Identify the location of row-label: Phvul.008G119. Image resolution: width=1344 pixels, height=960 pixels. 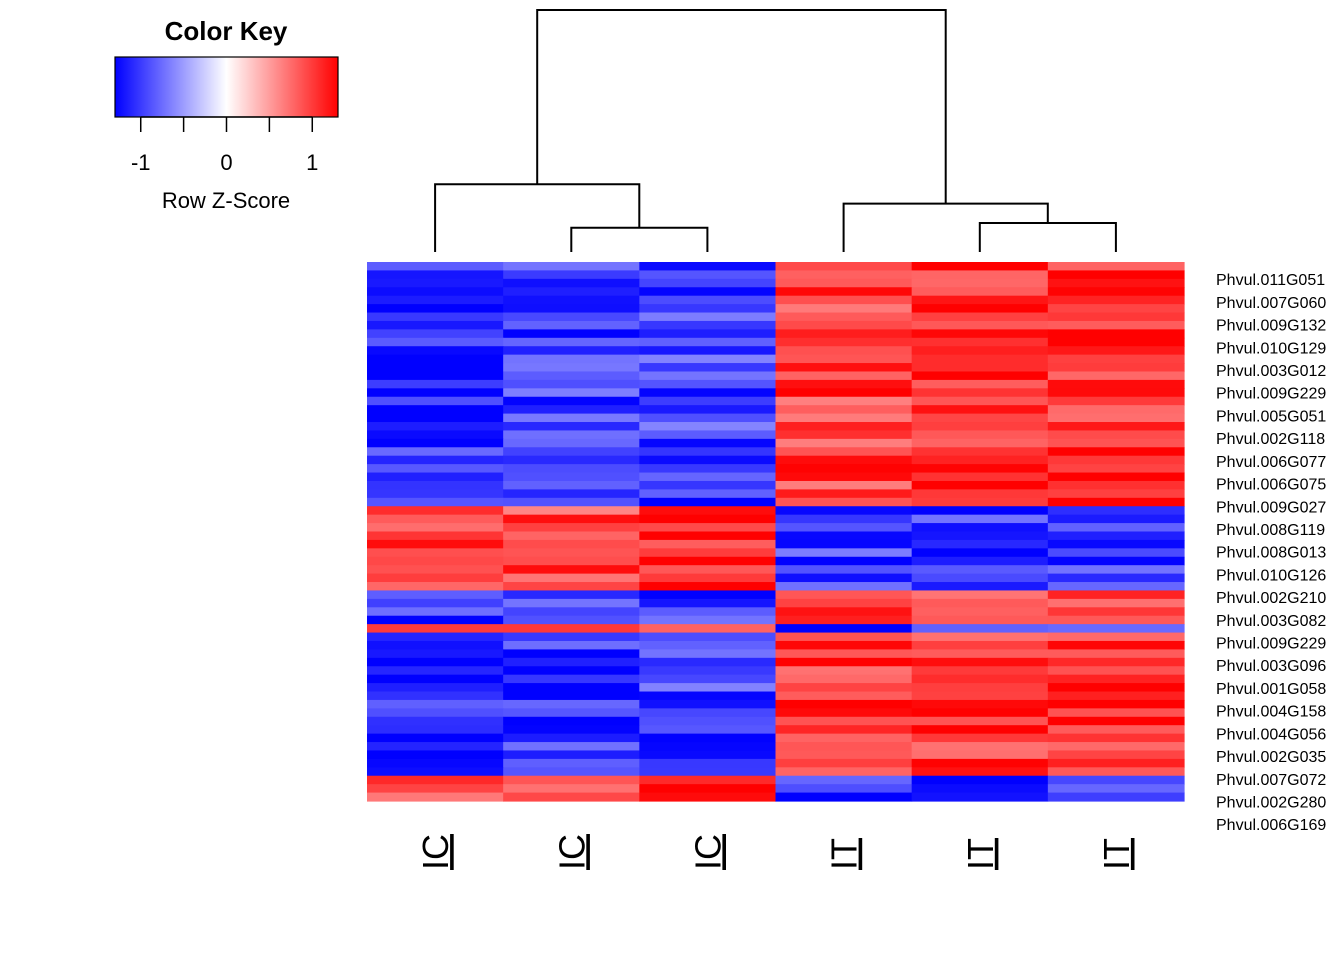
(1270, 530).